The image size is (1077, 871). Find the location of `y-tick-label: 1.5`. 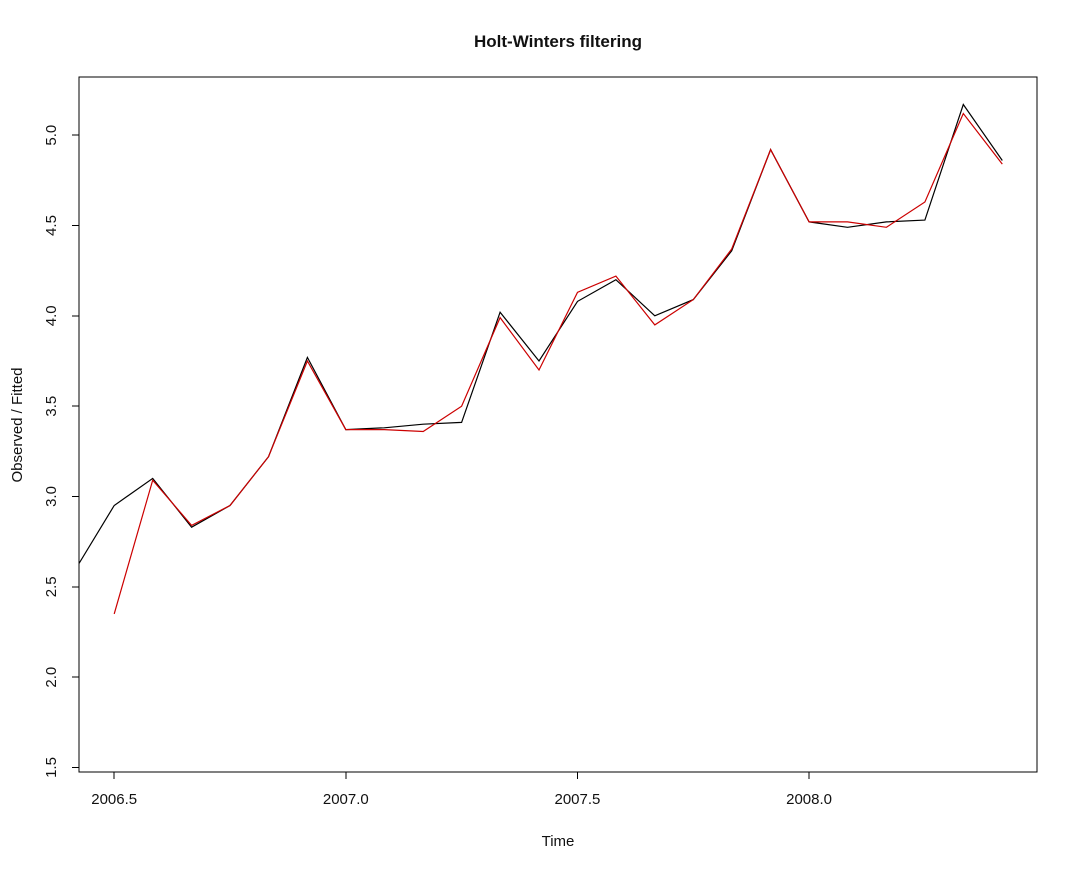

y-tick-label: 1.5 is located at coordinates (51, 767).